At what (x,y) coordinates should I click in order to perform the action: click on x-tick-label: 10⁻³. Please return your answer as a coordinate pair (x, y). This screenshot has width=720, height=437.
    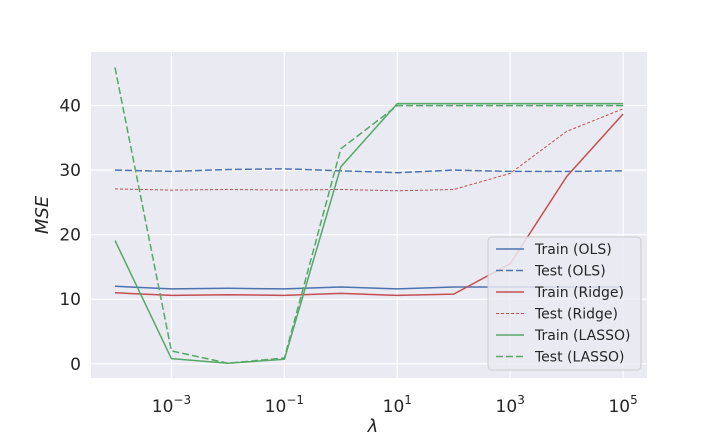
    Looking at the image, I should click on (171, 405).